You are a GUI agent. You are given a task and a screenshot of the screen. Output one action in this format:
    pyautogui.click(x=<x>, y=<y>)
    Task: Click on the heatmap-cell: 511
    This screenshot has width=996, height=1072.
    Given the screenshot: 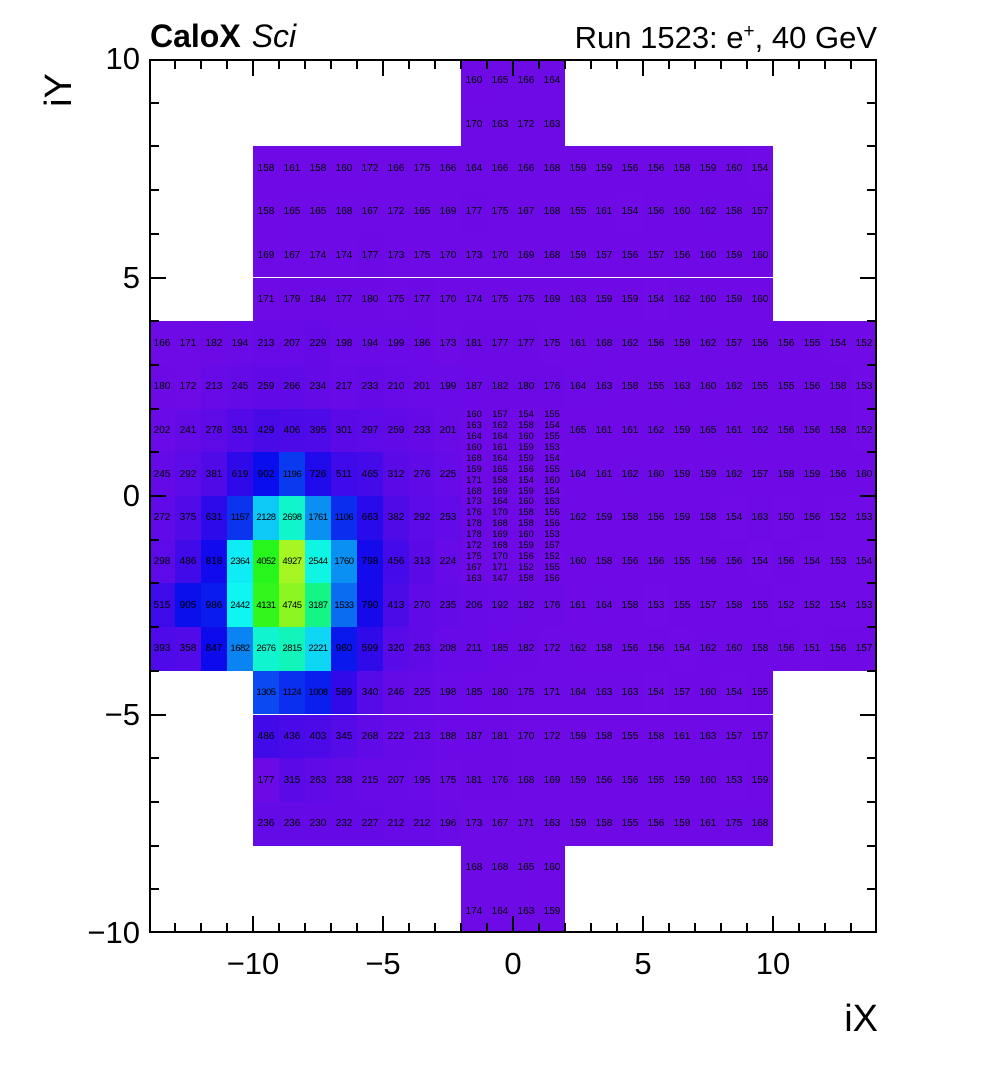 What is the action you would take?
    pyautogui.click(x=344, y=474)
    